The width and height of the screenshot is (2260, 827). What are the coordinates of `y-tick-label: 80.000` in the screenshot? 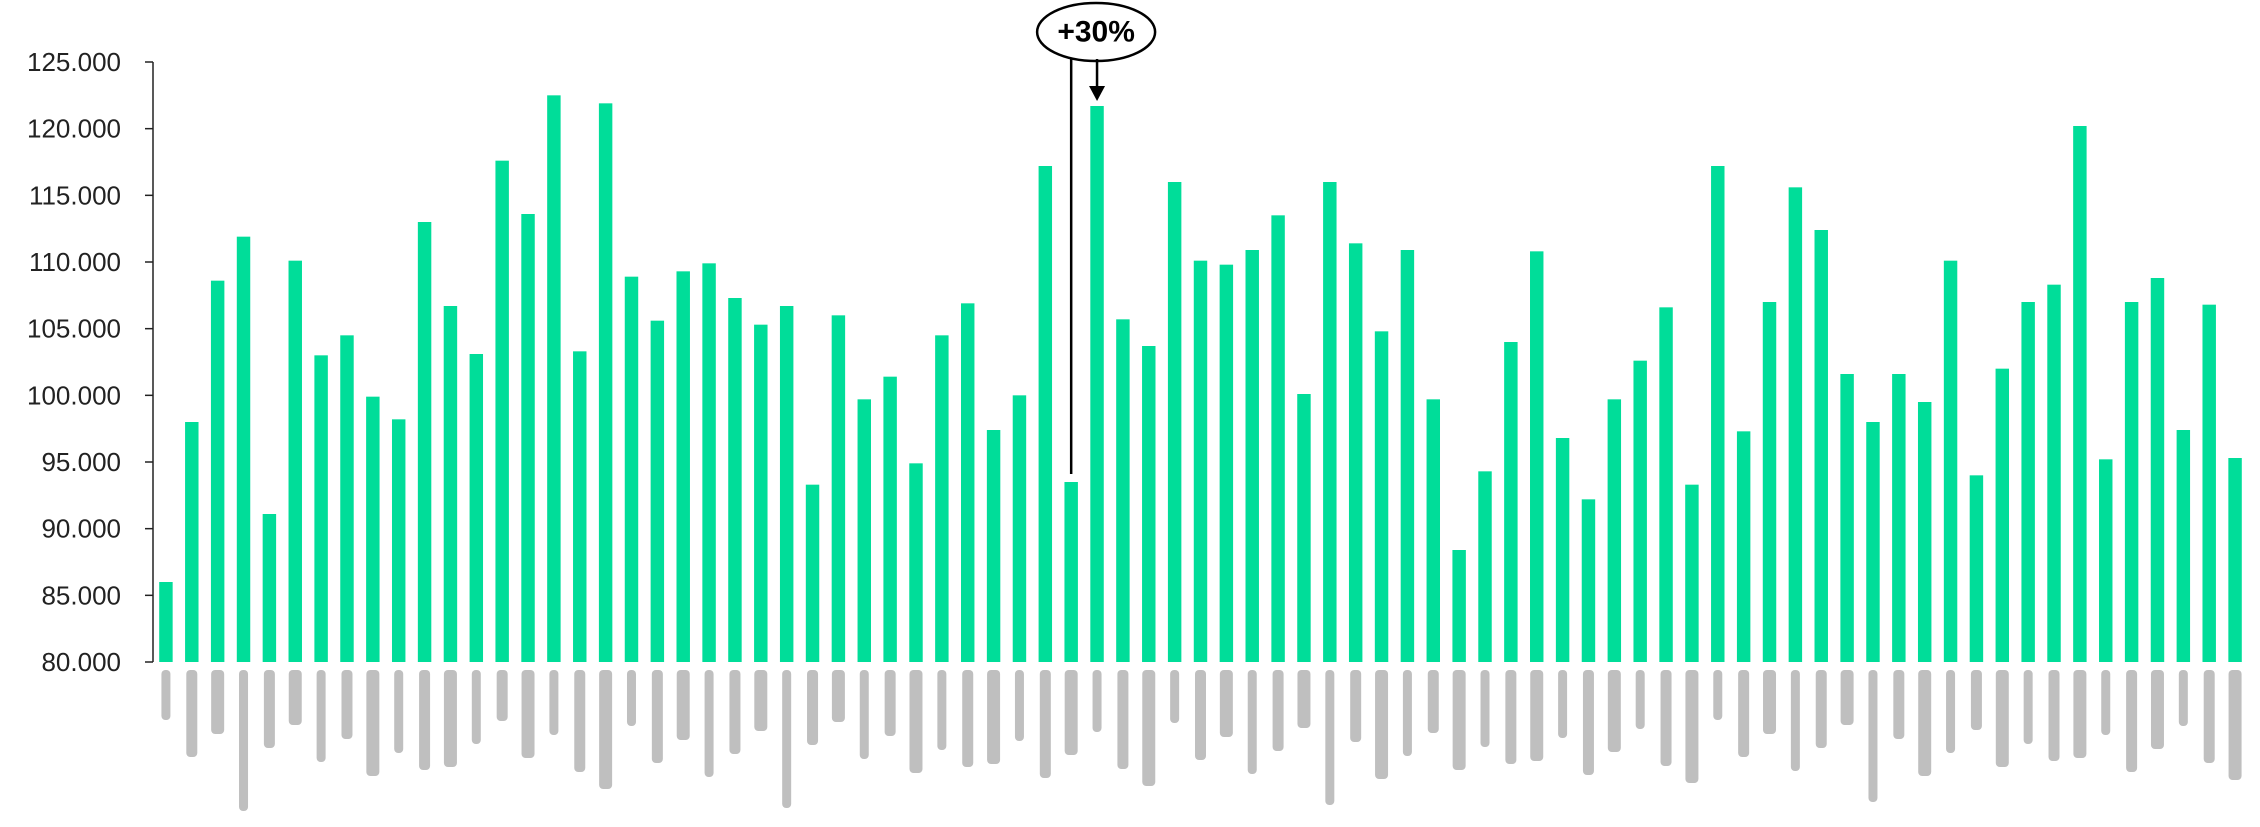 It's located at (81, 662).